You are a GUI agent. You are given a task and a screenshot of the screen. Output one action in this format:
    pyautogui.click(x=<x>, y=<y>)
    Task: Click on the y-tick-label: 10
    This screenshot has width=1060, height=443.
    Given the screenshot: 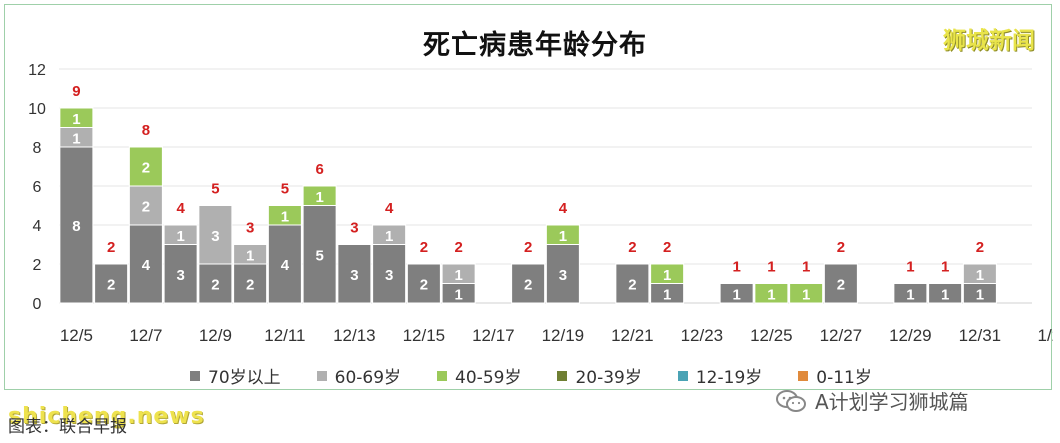 What is the action you would take?
    pyautogui.click(x=37, y=109)
    